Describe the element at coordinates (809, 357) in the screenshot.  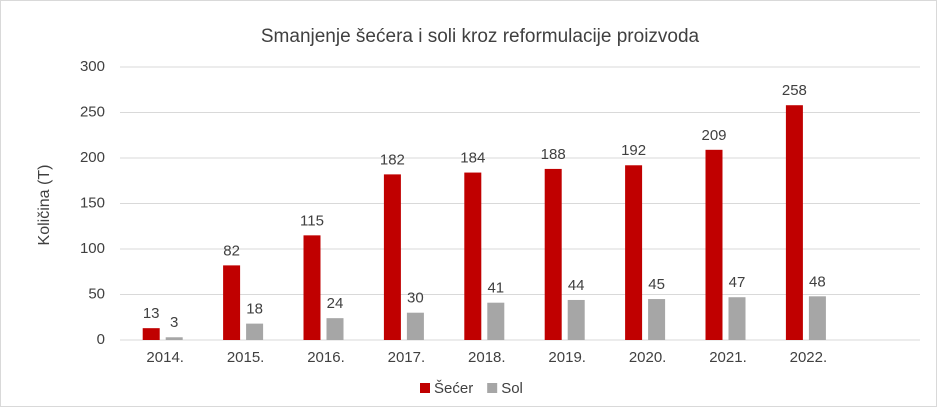
I see `x-tick-label: 2022.` at that location.